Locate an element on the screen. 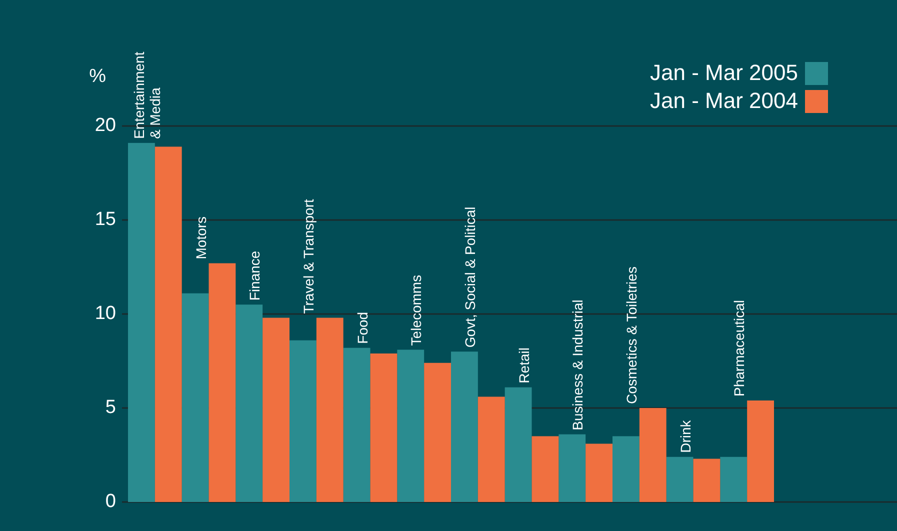 The width and height of the screenshot is (897, 531). x-tick-label: Govt, Social & Political is located at coordinates (470, 277).